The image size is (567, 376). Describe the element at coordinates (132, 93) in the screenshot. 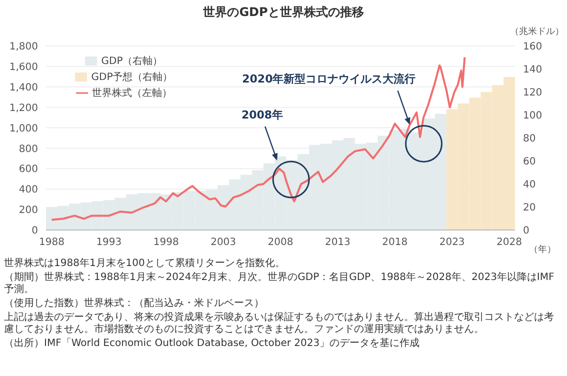

I see `legend-label: 世界株式（左軸）` at that location.